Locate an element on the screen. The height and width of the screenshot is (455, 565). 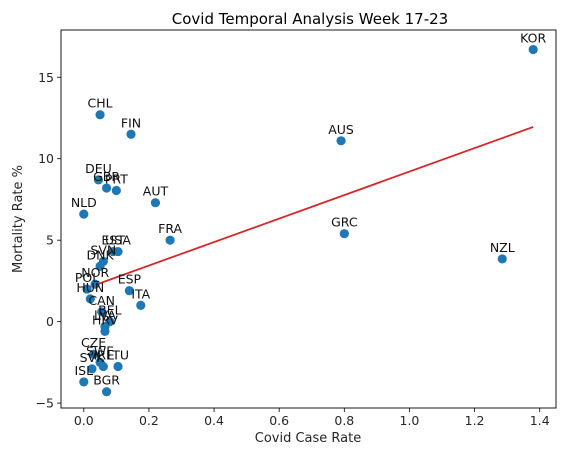
data-point-label: ITA is located at coordinates (140, 293).